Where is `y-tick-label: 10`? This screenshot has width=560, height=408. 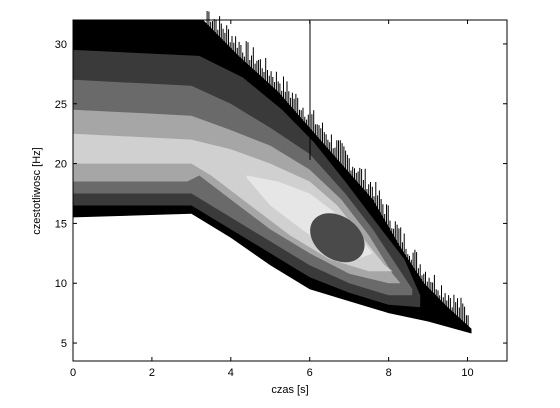
y-tick-label: 10 is located at coordinates (61, 284).